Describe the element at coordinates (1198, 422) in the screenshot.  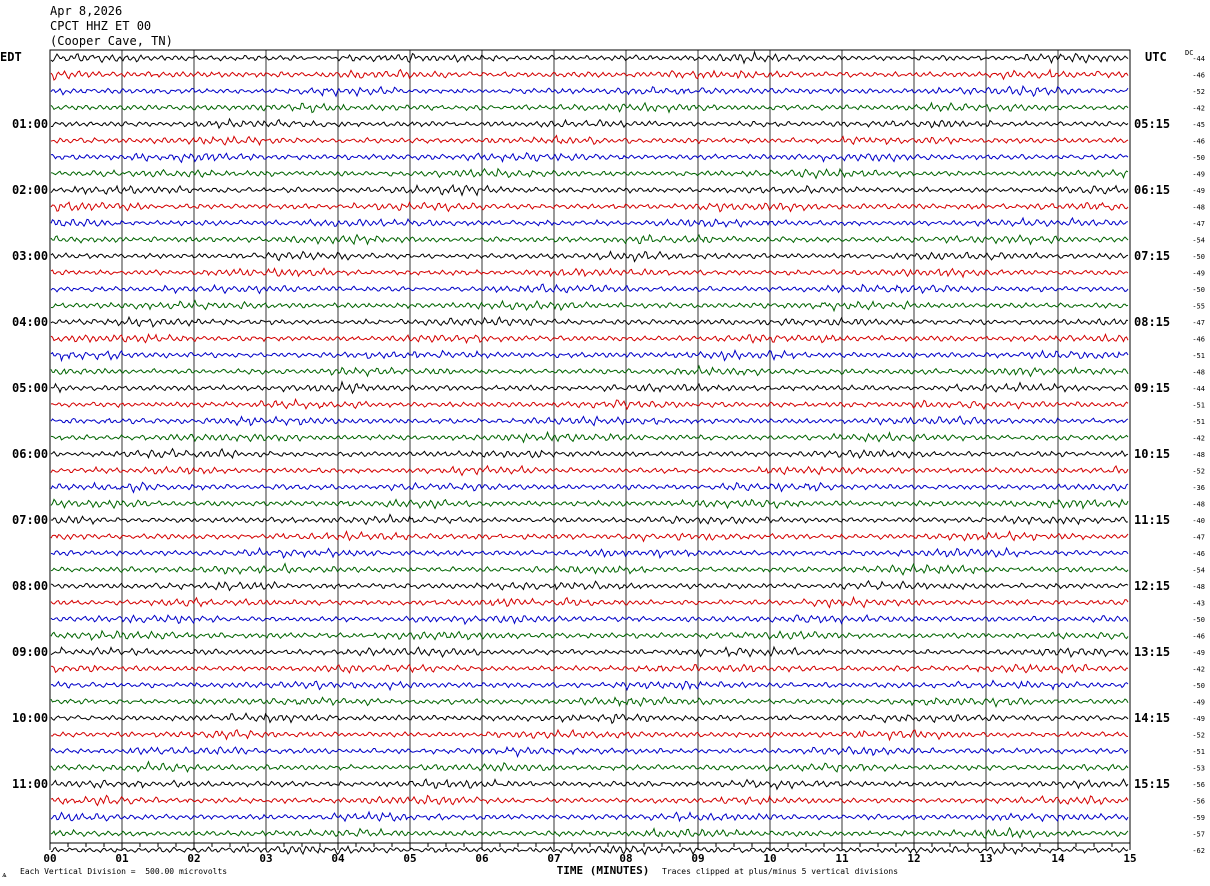
I see `dc-offset-value: -51` at that location.